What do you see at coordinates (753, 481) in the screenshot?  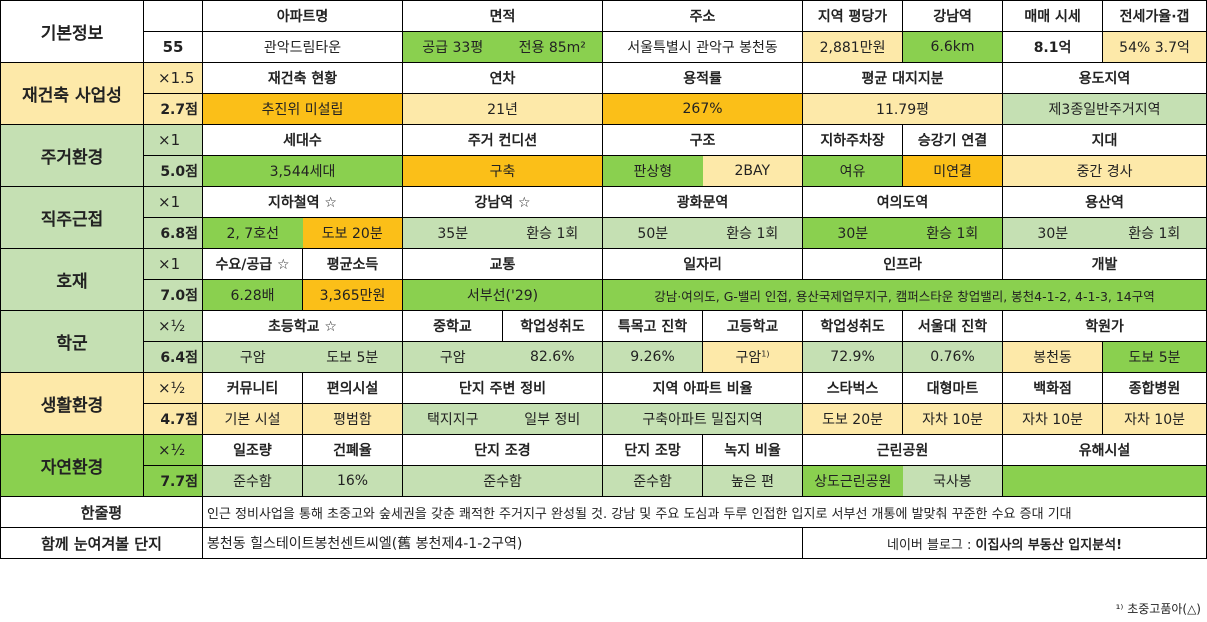 I see `green-ratio-value: 높은 편` at bounding box center [753, 481].